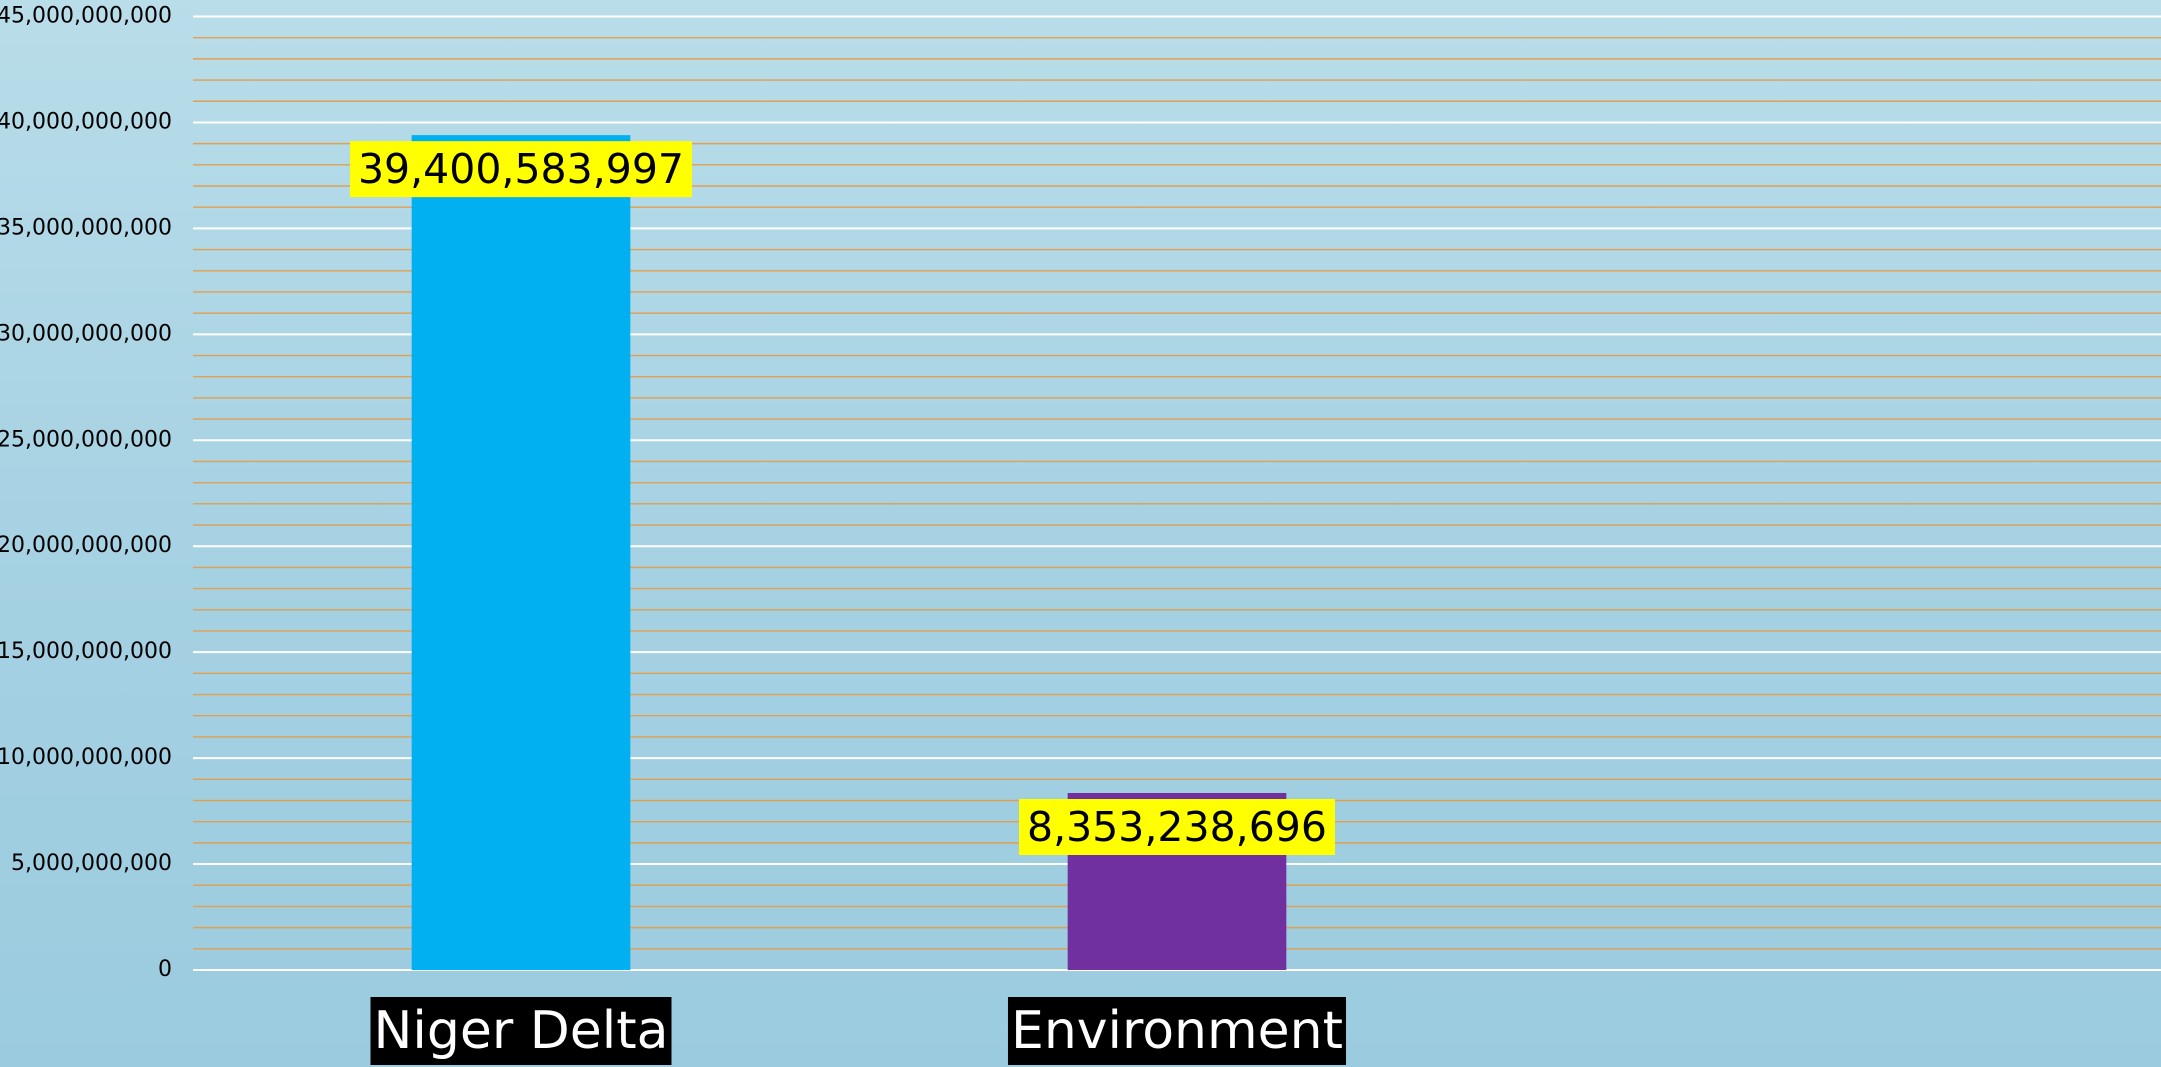 The height and width of the screenshot is (1067, 2161). Describe the element at coordinates (86, 651) in the screenshot. I see `y-tick-label: 15,000,000,000` at that location.